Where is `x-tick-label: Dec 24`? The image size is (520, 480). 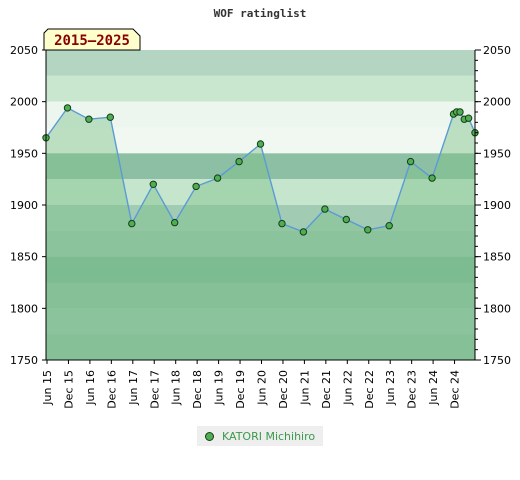 x-tick-label: Dec 24 is located at coordinates (455, 389).